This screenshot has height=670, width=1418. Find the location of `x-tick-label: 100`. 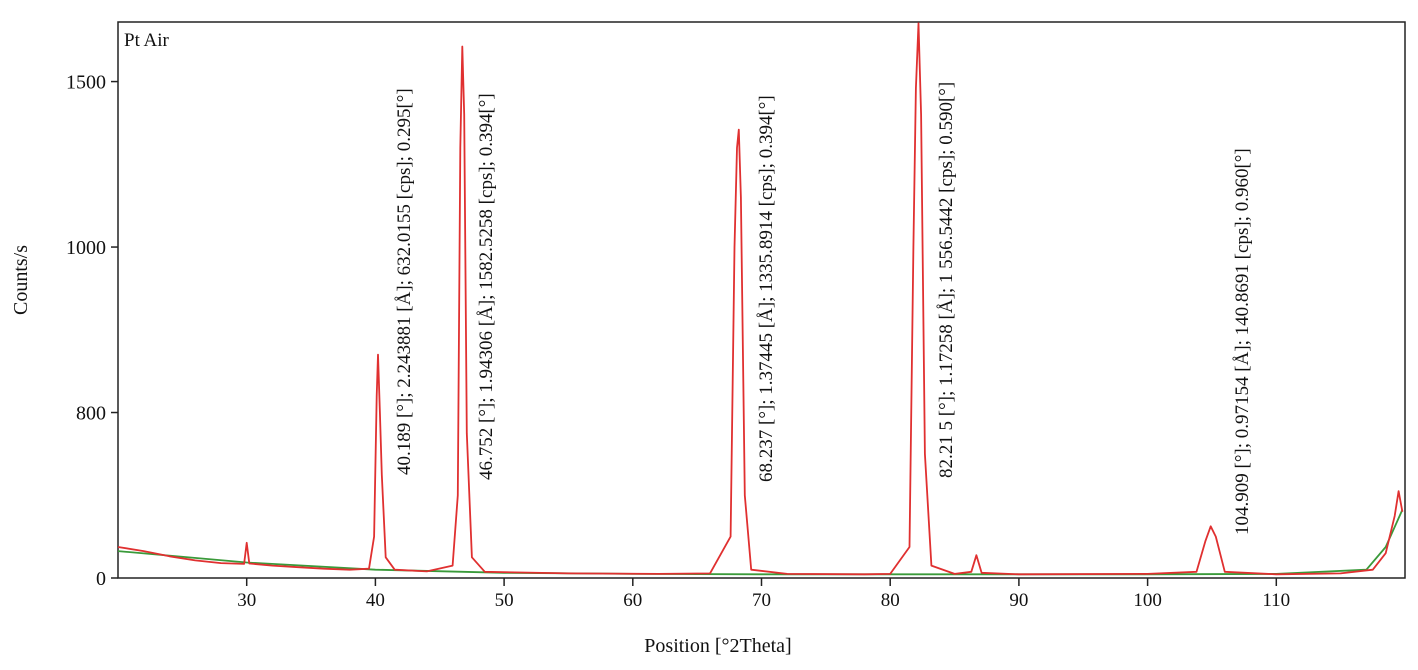

x-tick-label: 100 is located at coordinates (1147, 600).